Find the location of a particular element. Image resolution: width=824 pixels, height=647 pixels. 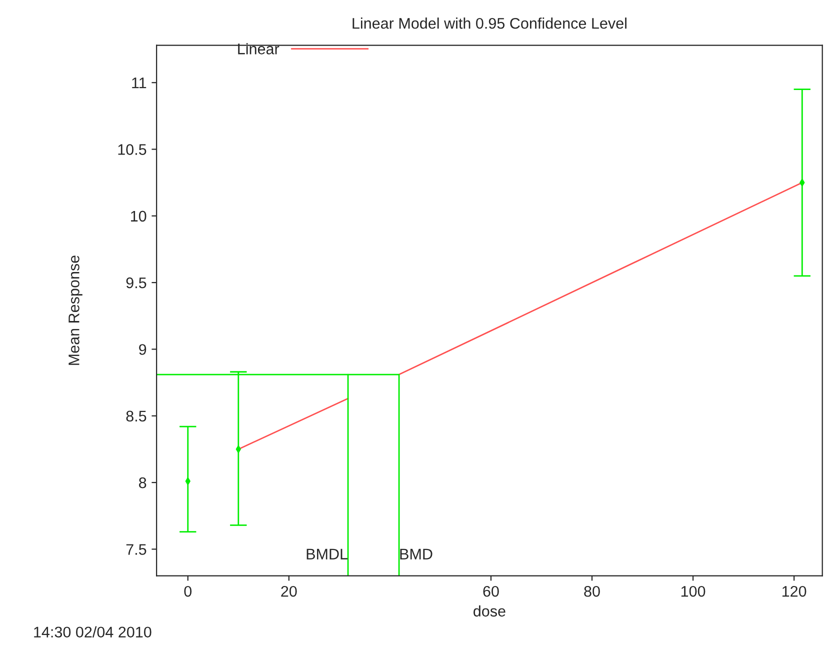

y-tick-label: 7.5 is located at coordinates (136, 549).